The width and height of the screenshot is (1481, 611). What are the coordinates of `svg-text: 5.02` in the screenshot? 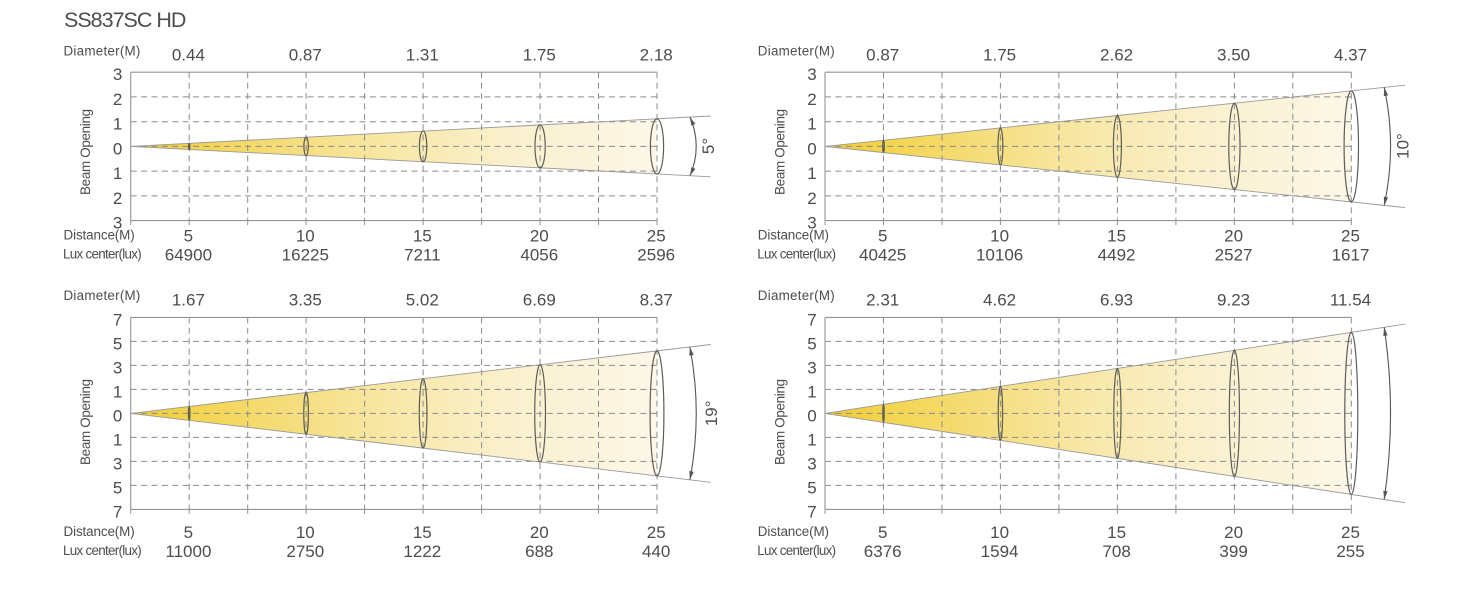 It's located at (422, 300).